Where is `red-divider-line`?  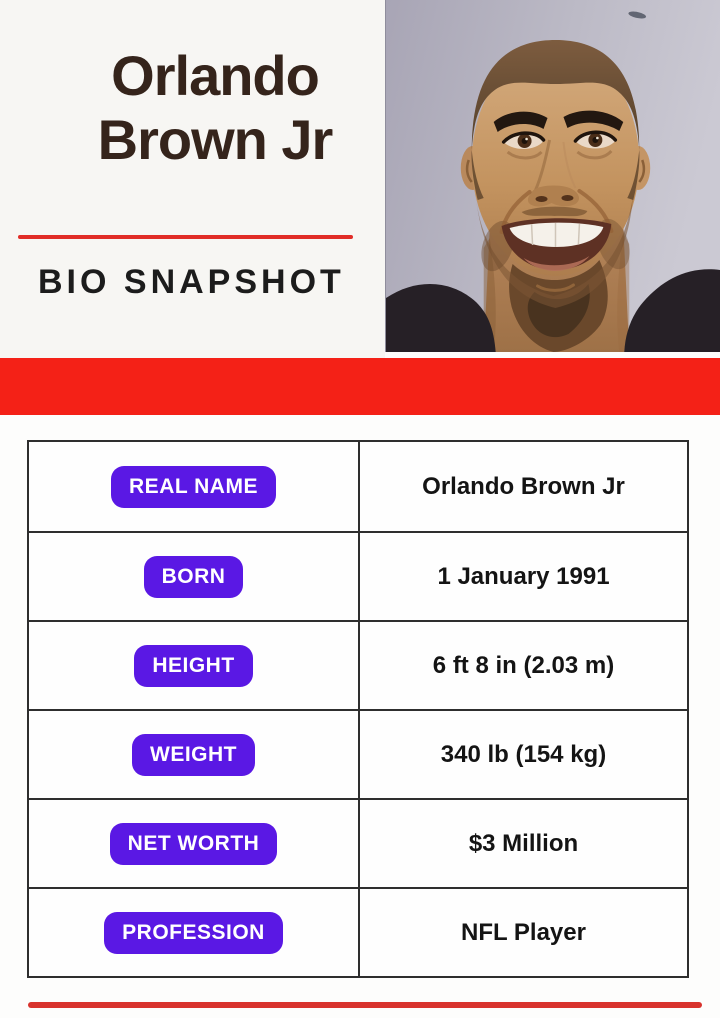
red-divider-line is located at coordinates (185, 237).